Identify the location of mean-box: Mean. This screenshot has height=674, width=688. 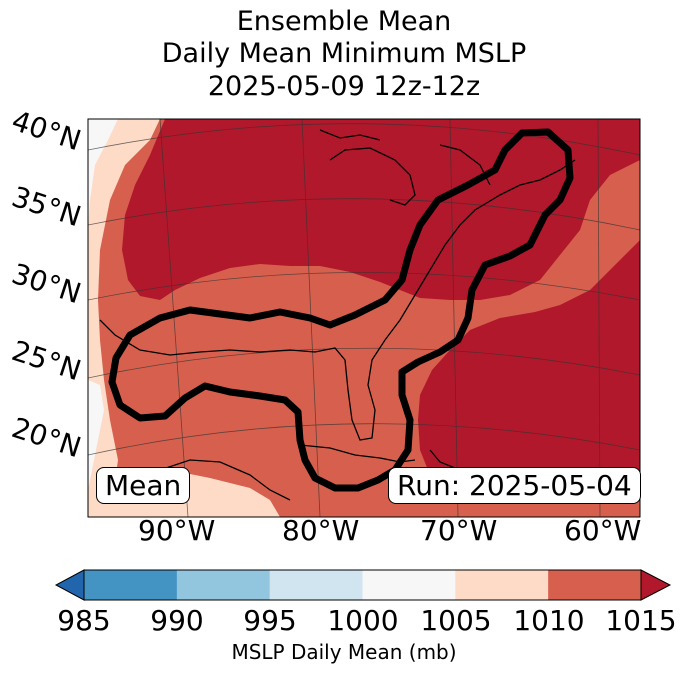
(143, 485).